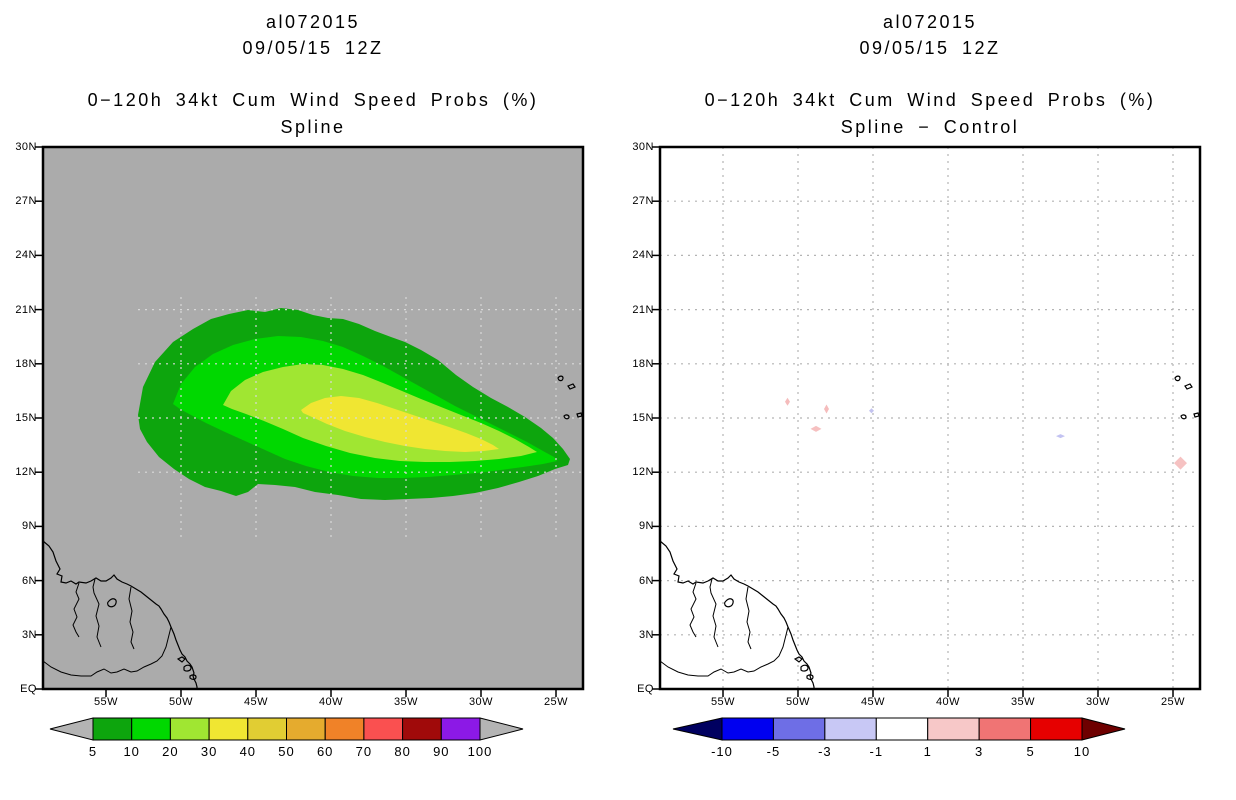 The height and width of the screenshot is (800, 1236). What do you see at coordinates (286, 751) in the screenshot?
I see `colorbar-label-50: 50` at bounding box center [286, 751].